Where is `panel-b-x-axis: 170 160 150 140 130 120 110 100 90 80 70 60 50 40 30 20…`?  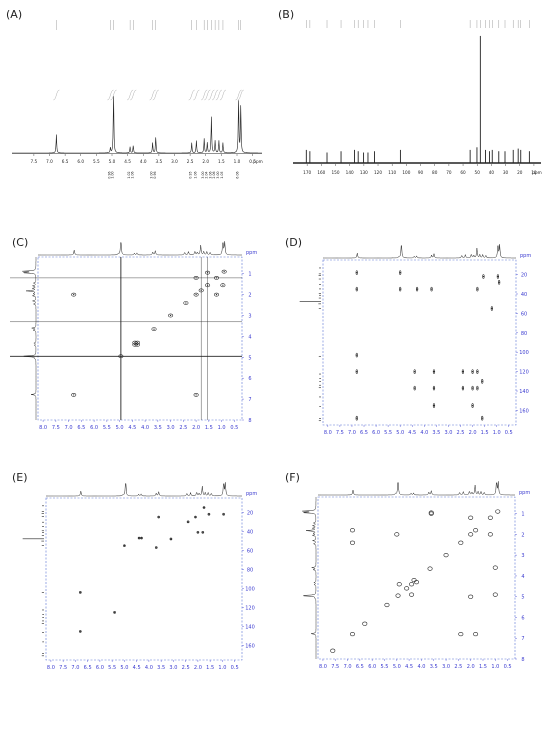
panel-b-x-axis: 170 160 150 140 130 120 110 100 90 80 70 60 50 40 30 20… is located at coordinates (422, 169).